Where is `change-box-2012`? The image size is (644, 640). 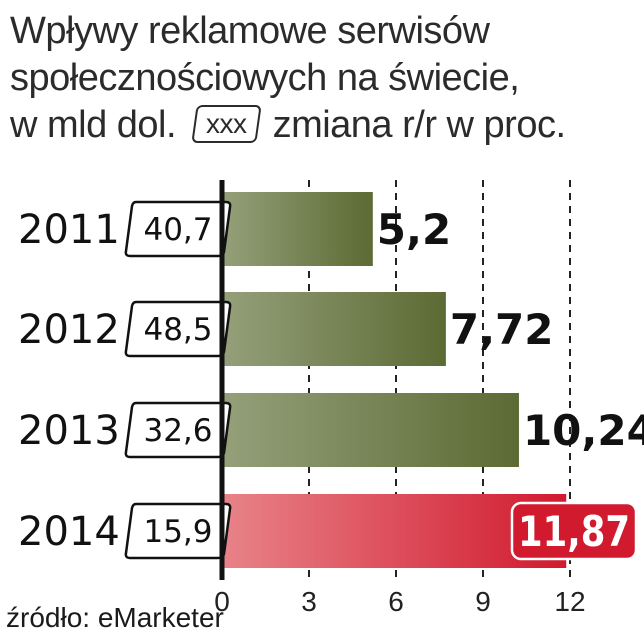
change-box-2012 is located at coordinates (178, 329).